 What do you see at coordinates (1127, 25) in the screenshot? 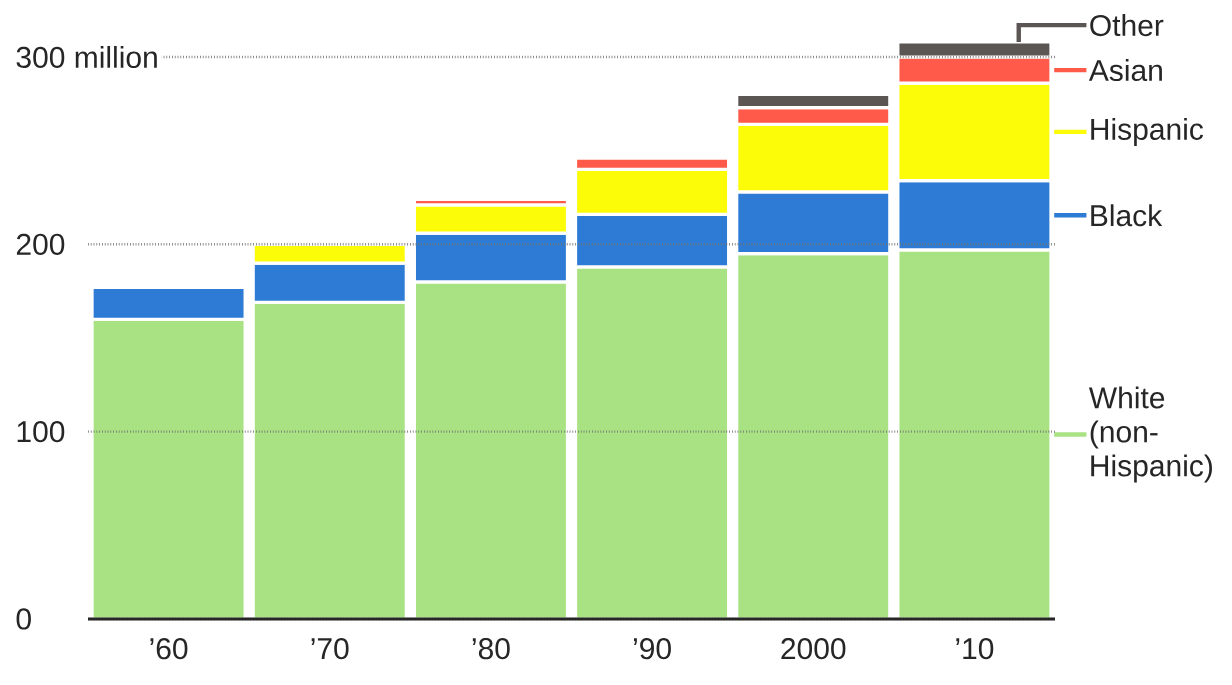
I see `legend-label: Other` at bounding box center [1127, 25].